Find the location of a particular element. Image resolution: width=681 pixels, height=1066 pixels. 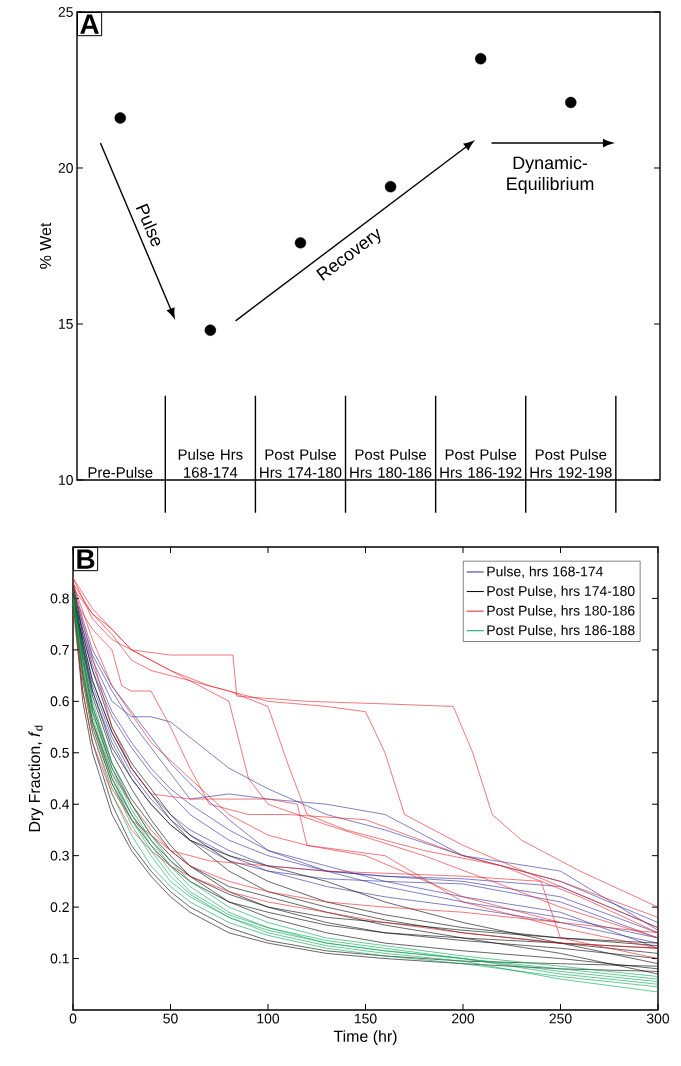

y-tick-label: 0.4 is located at coordinates (60, 804).